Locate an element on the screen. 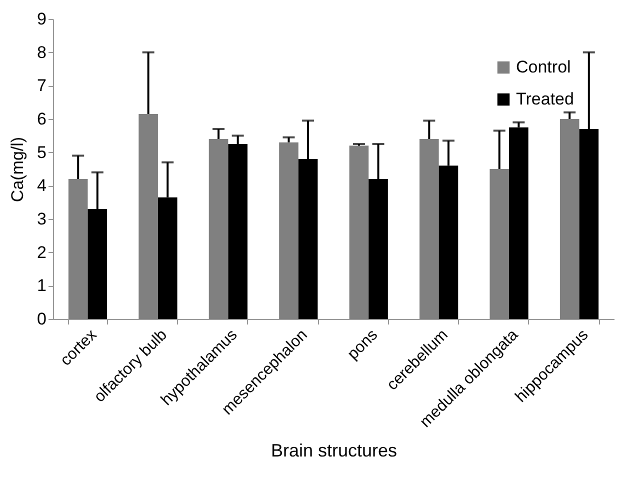 The width and height of the screenshot is (636, 484). legend-label: Treated is located at coordinates (545, 99).